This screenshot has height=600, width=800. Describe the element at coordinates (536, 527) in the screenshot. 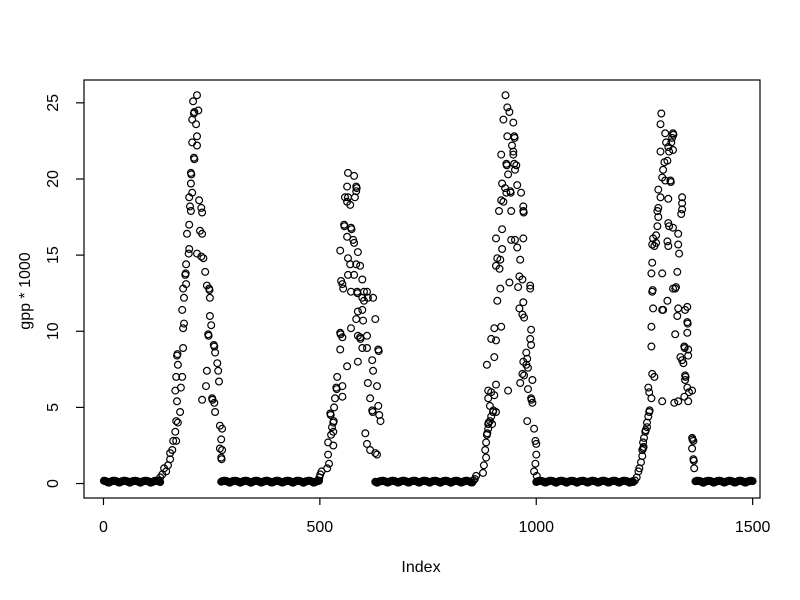

I see `x-tick-label: 1000` at that location.